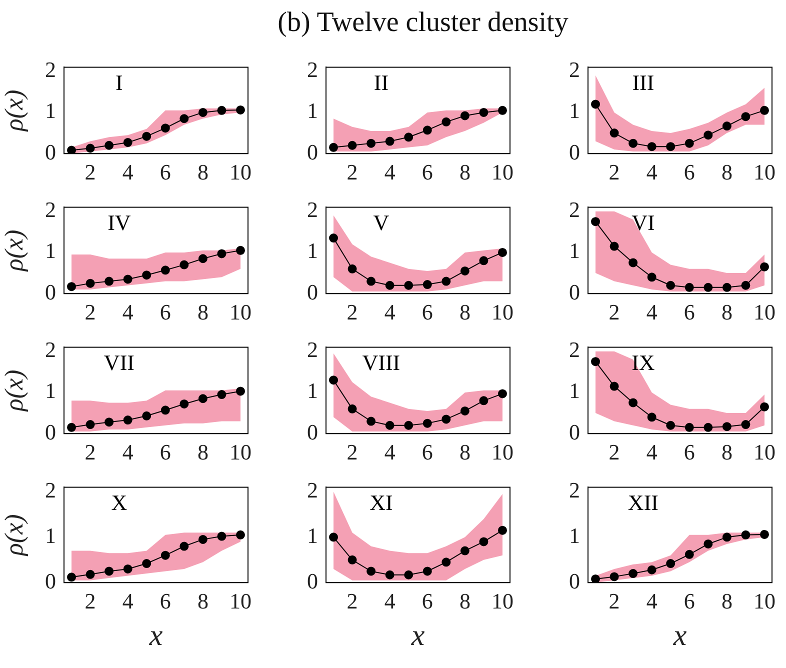 This screenshot has height=668, width=786. I want to click on chart-title: VIII, so click(381, 362).